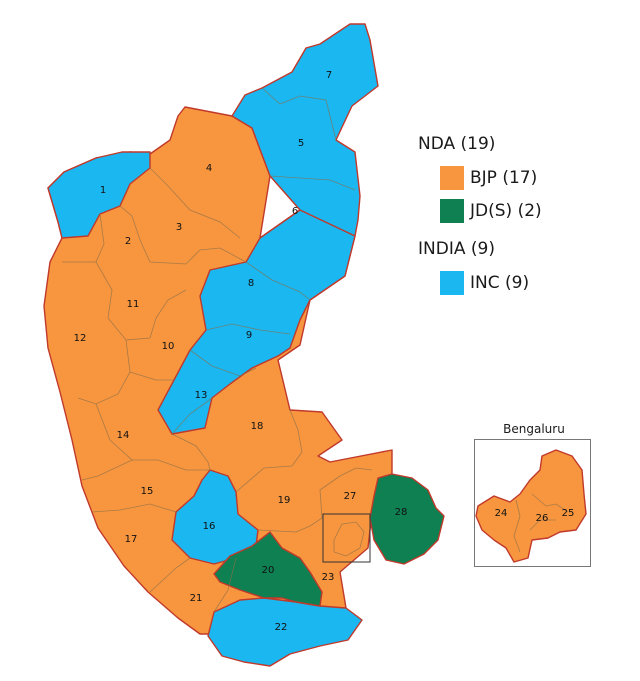 The image size is (640, 681). Describe the element at coordinates (456, 249) in the screenshot. I see `legend-india-heading: INDIA (9)` at that location.